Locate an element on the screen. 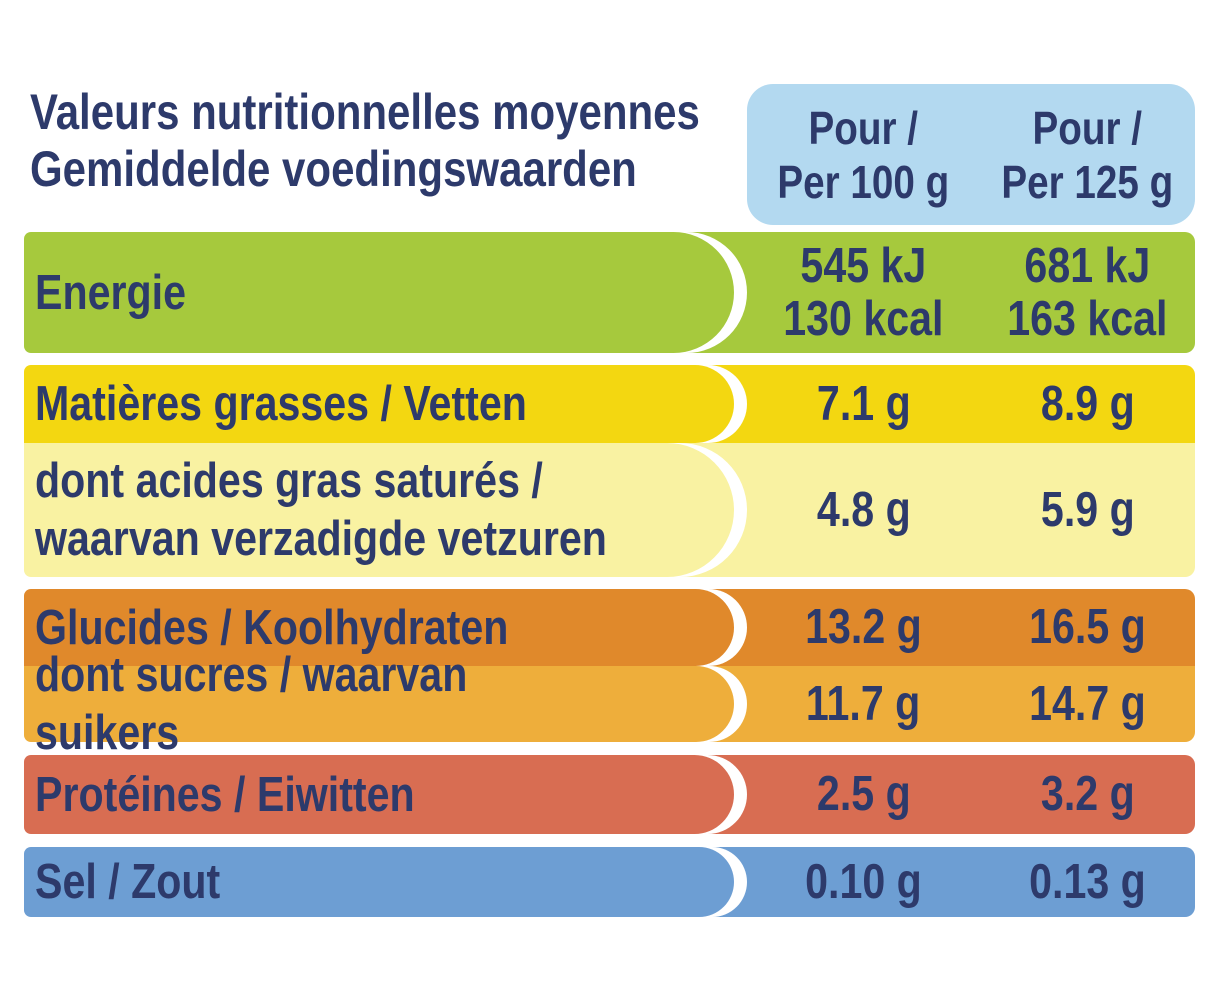  row-salt-value-per-100g-text: 0.10 g is located at coordinates (863, 881).